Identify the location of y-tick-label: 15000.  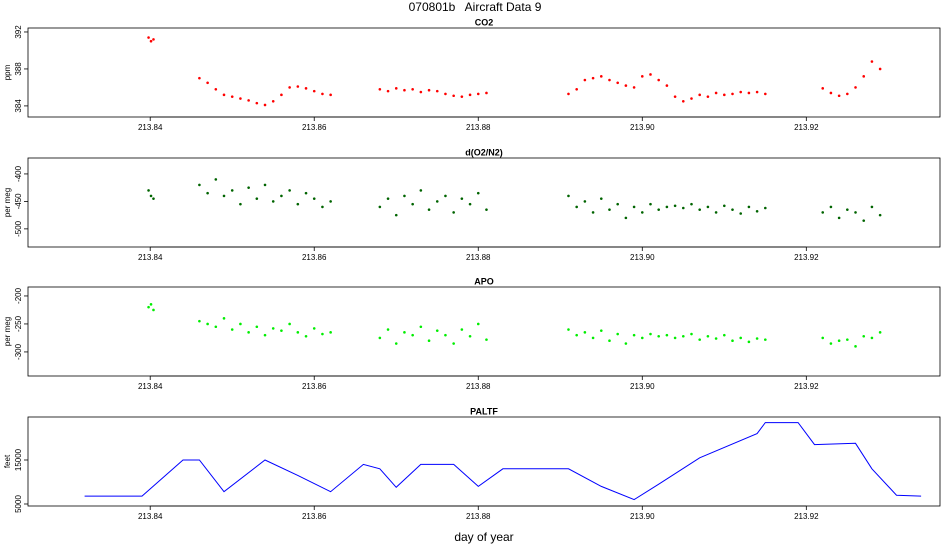
(18, 459).